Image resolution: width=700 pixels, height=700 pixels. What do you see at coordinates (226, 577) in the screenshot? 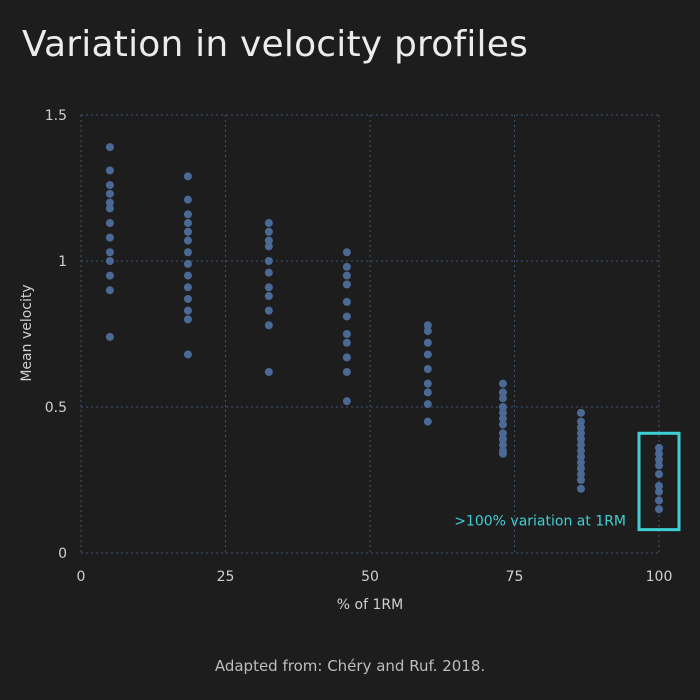
I see `x-tick-label: 25` at bounding box center [226, 577].